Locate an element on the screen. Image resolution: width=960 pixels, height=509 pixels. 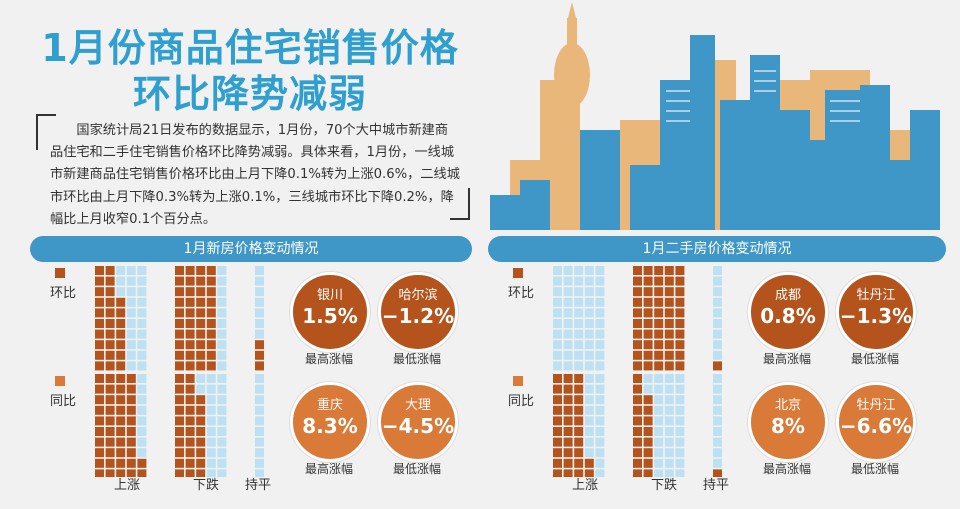
highlight-new-tongbi-min: 大理 −4.5% is located at coordinates (418, 422).